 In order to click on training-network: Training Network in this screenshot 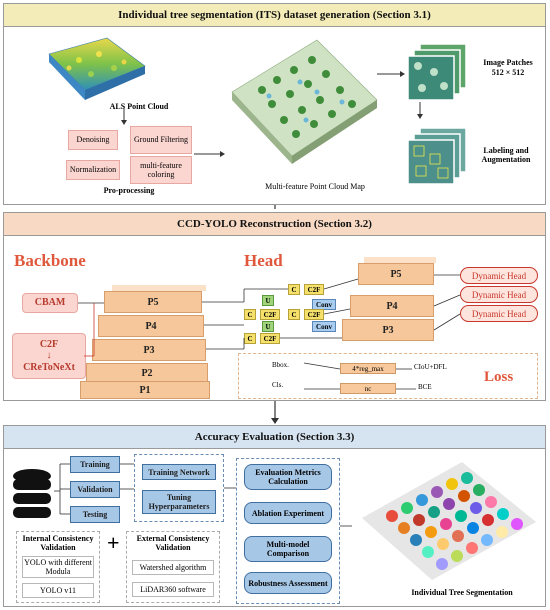, I will do `click(179, 472)`.